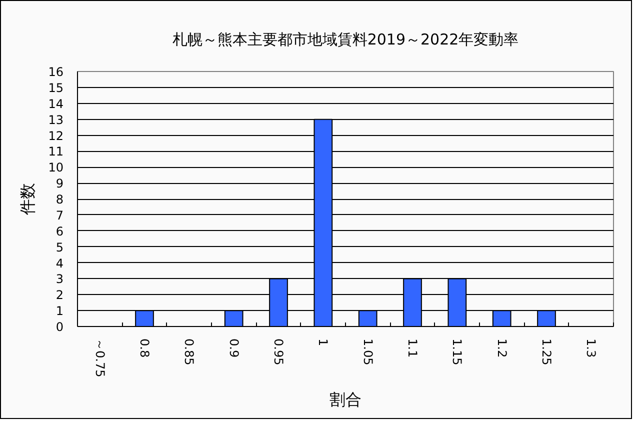 The width and height of the screenshot is (634, 421). What do you see at coordinates (60, 311) in the screenshot?
I see `y-tick-label: 1` at bounding box center [60, 311].